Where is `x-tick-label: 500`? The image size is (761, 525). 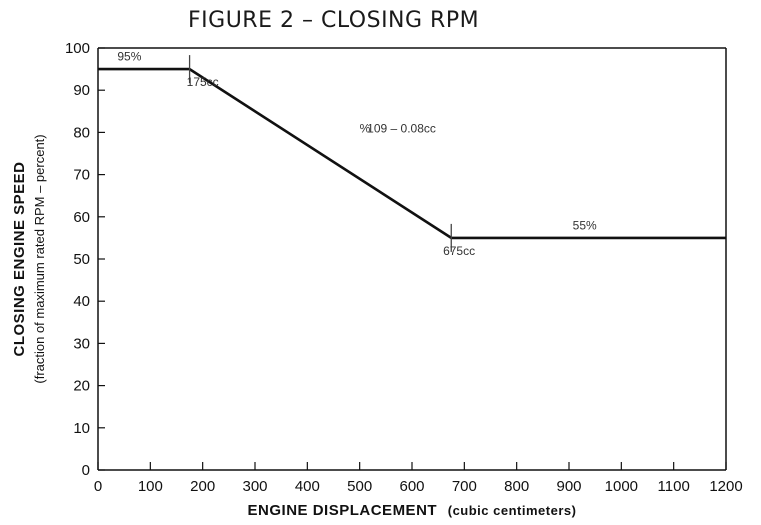
x-tick-label: 500 is located at coordinates (359, 486).